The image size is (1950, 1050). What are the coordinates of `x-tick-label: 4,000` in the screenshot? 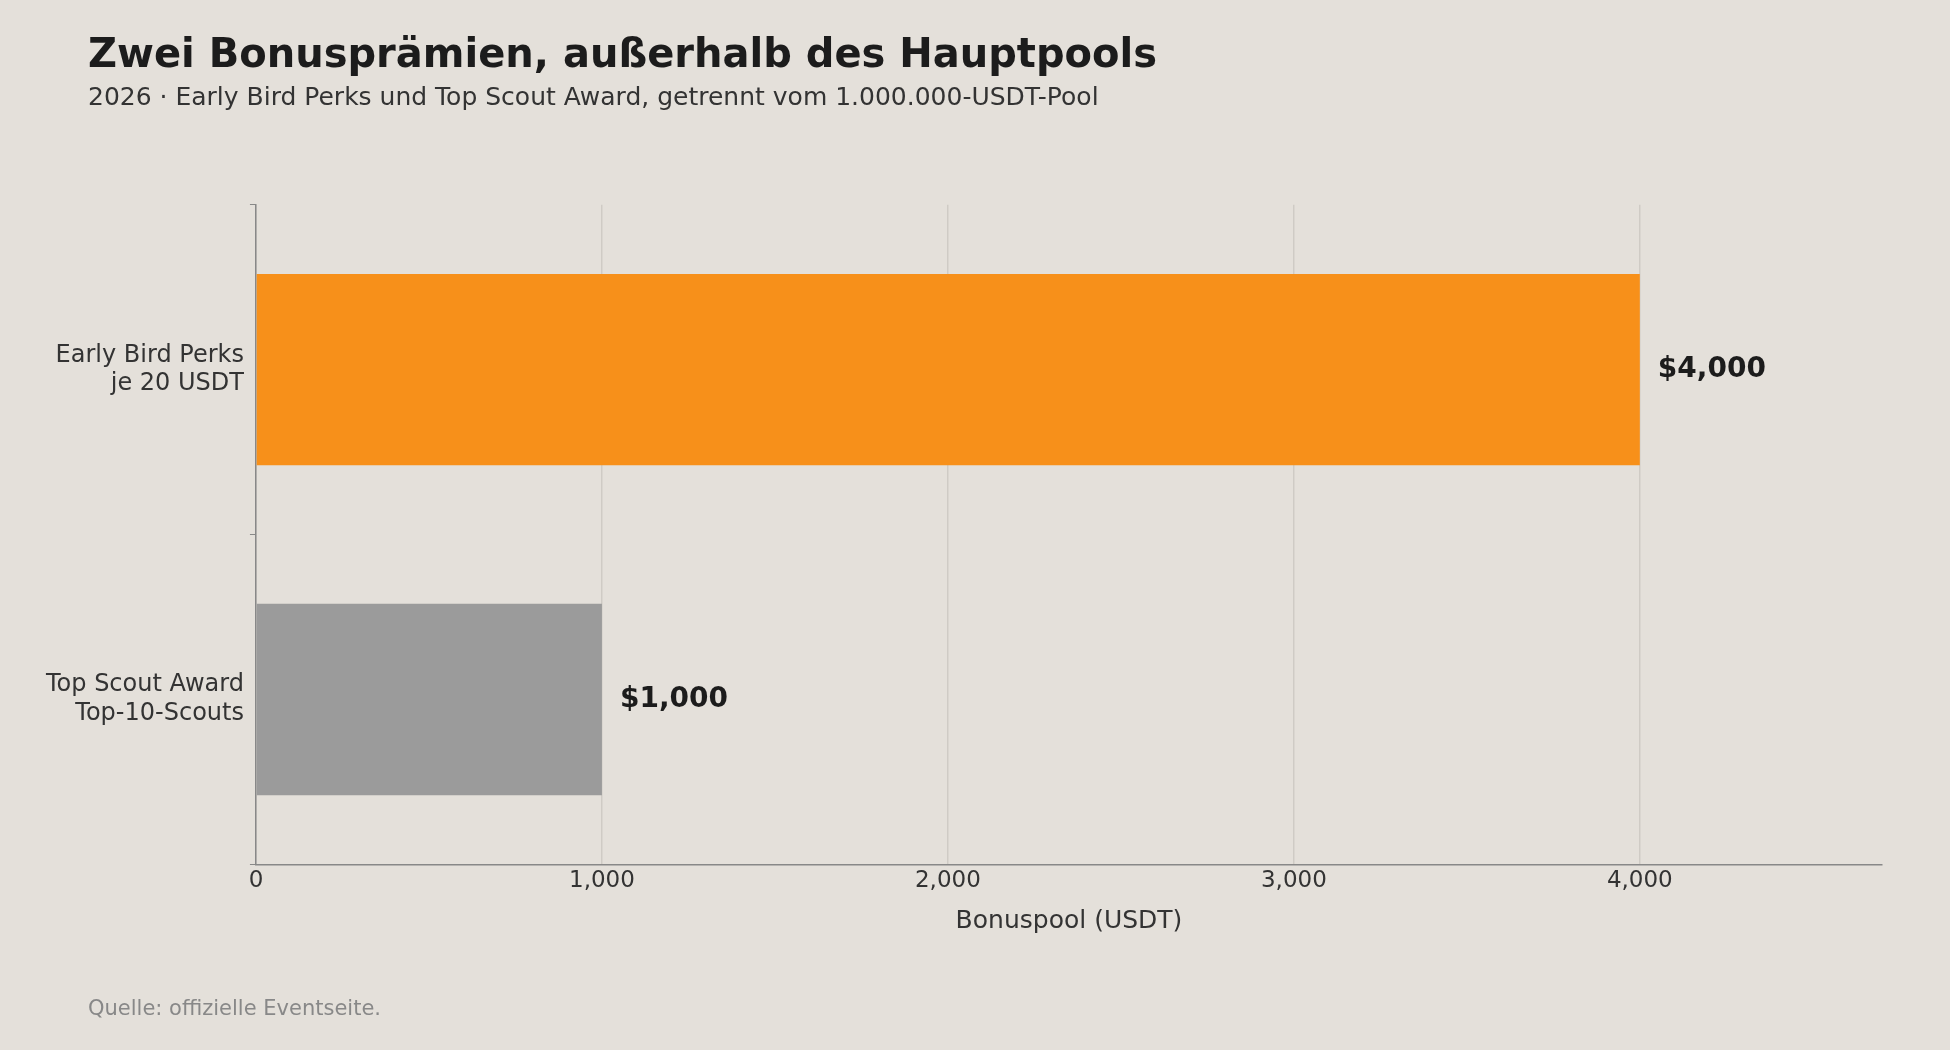 It's located at (1639, 879).